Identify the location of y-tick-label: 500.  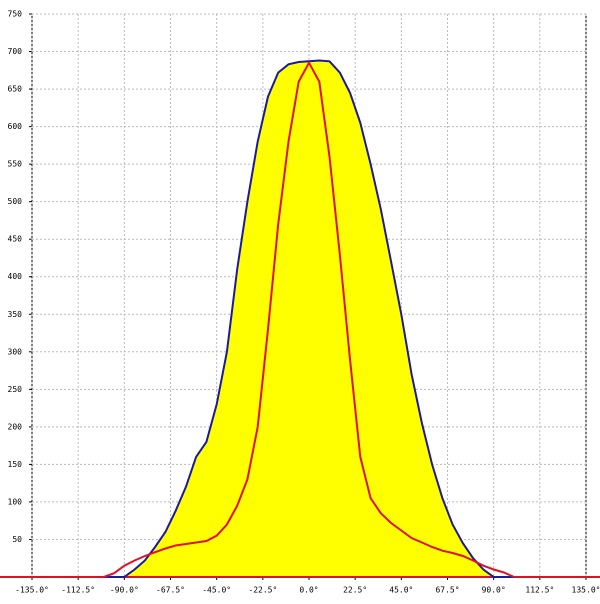
(15, 201).